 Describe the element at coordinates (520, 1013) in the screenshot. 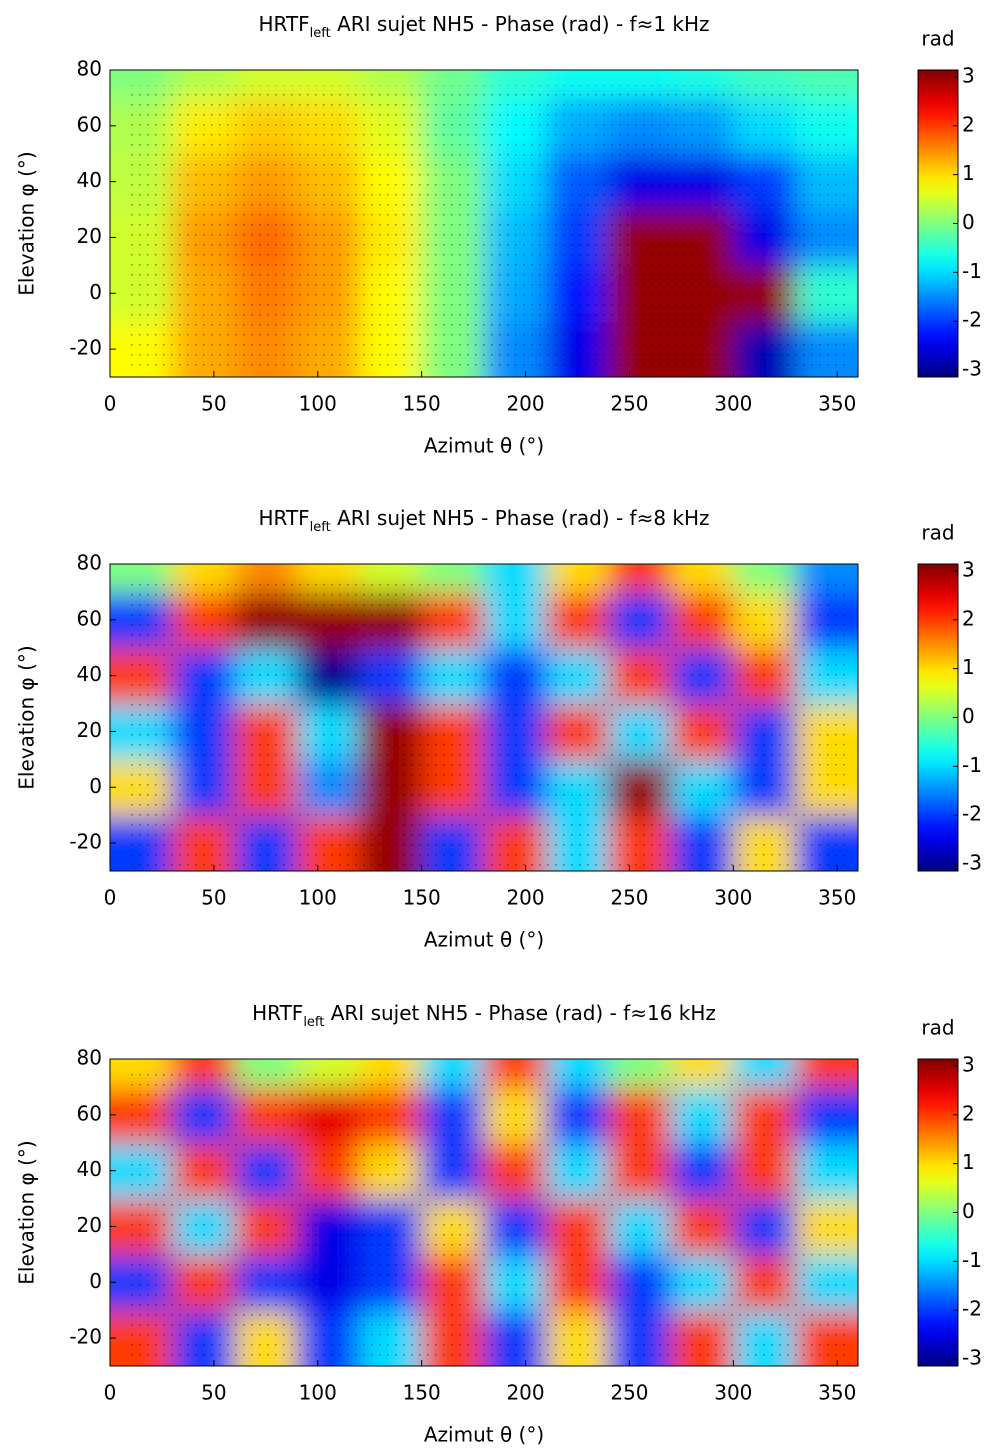

I see `title-part: ARI sujet NH5 - Phase (rad) - f≈16 kHz` at that location.